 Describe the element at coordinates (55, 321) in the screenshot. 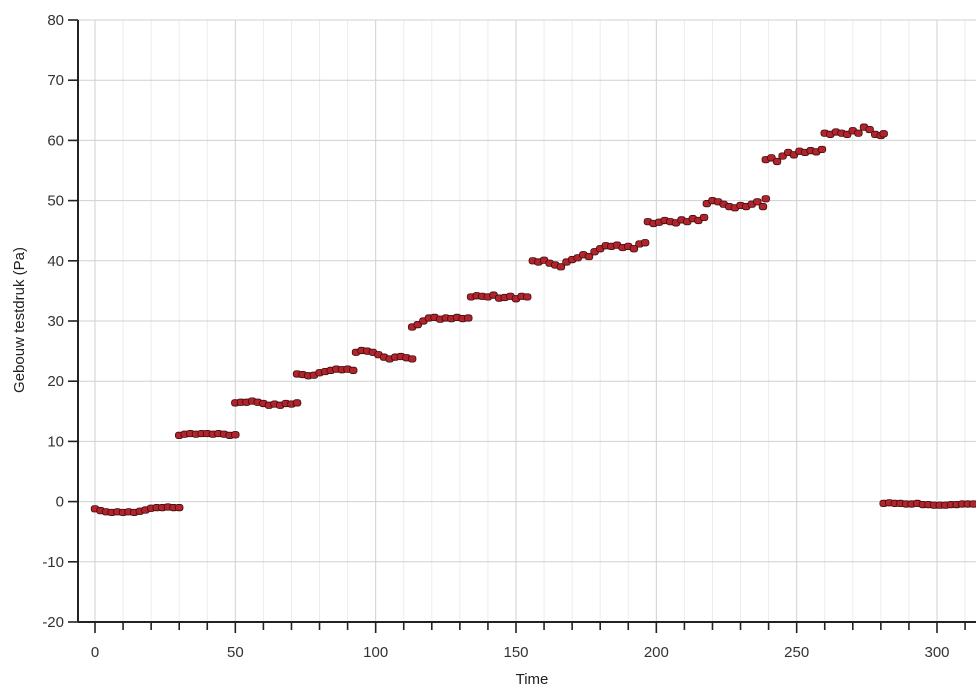

I see `y-tick-label: 30` at that location.